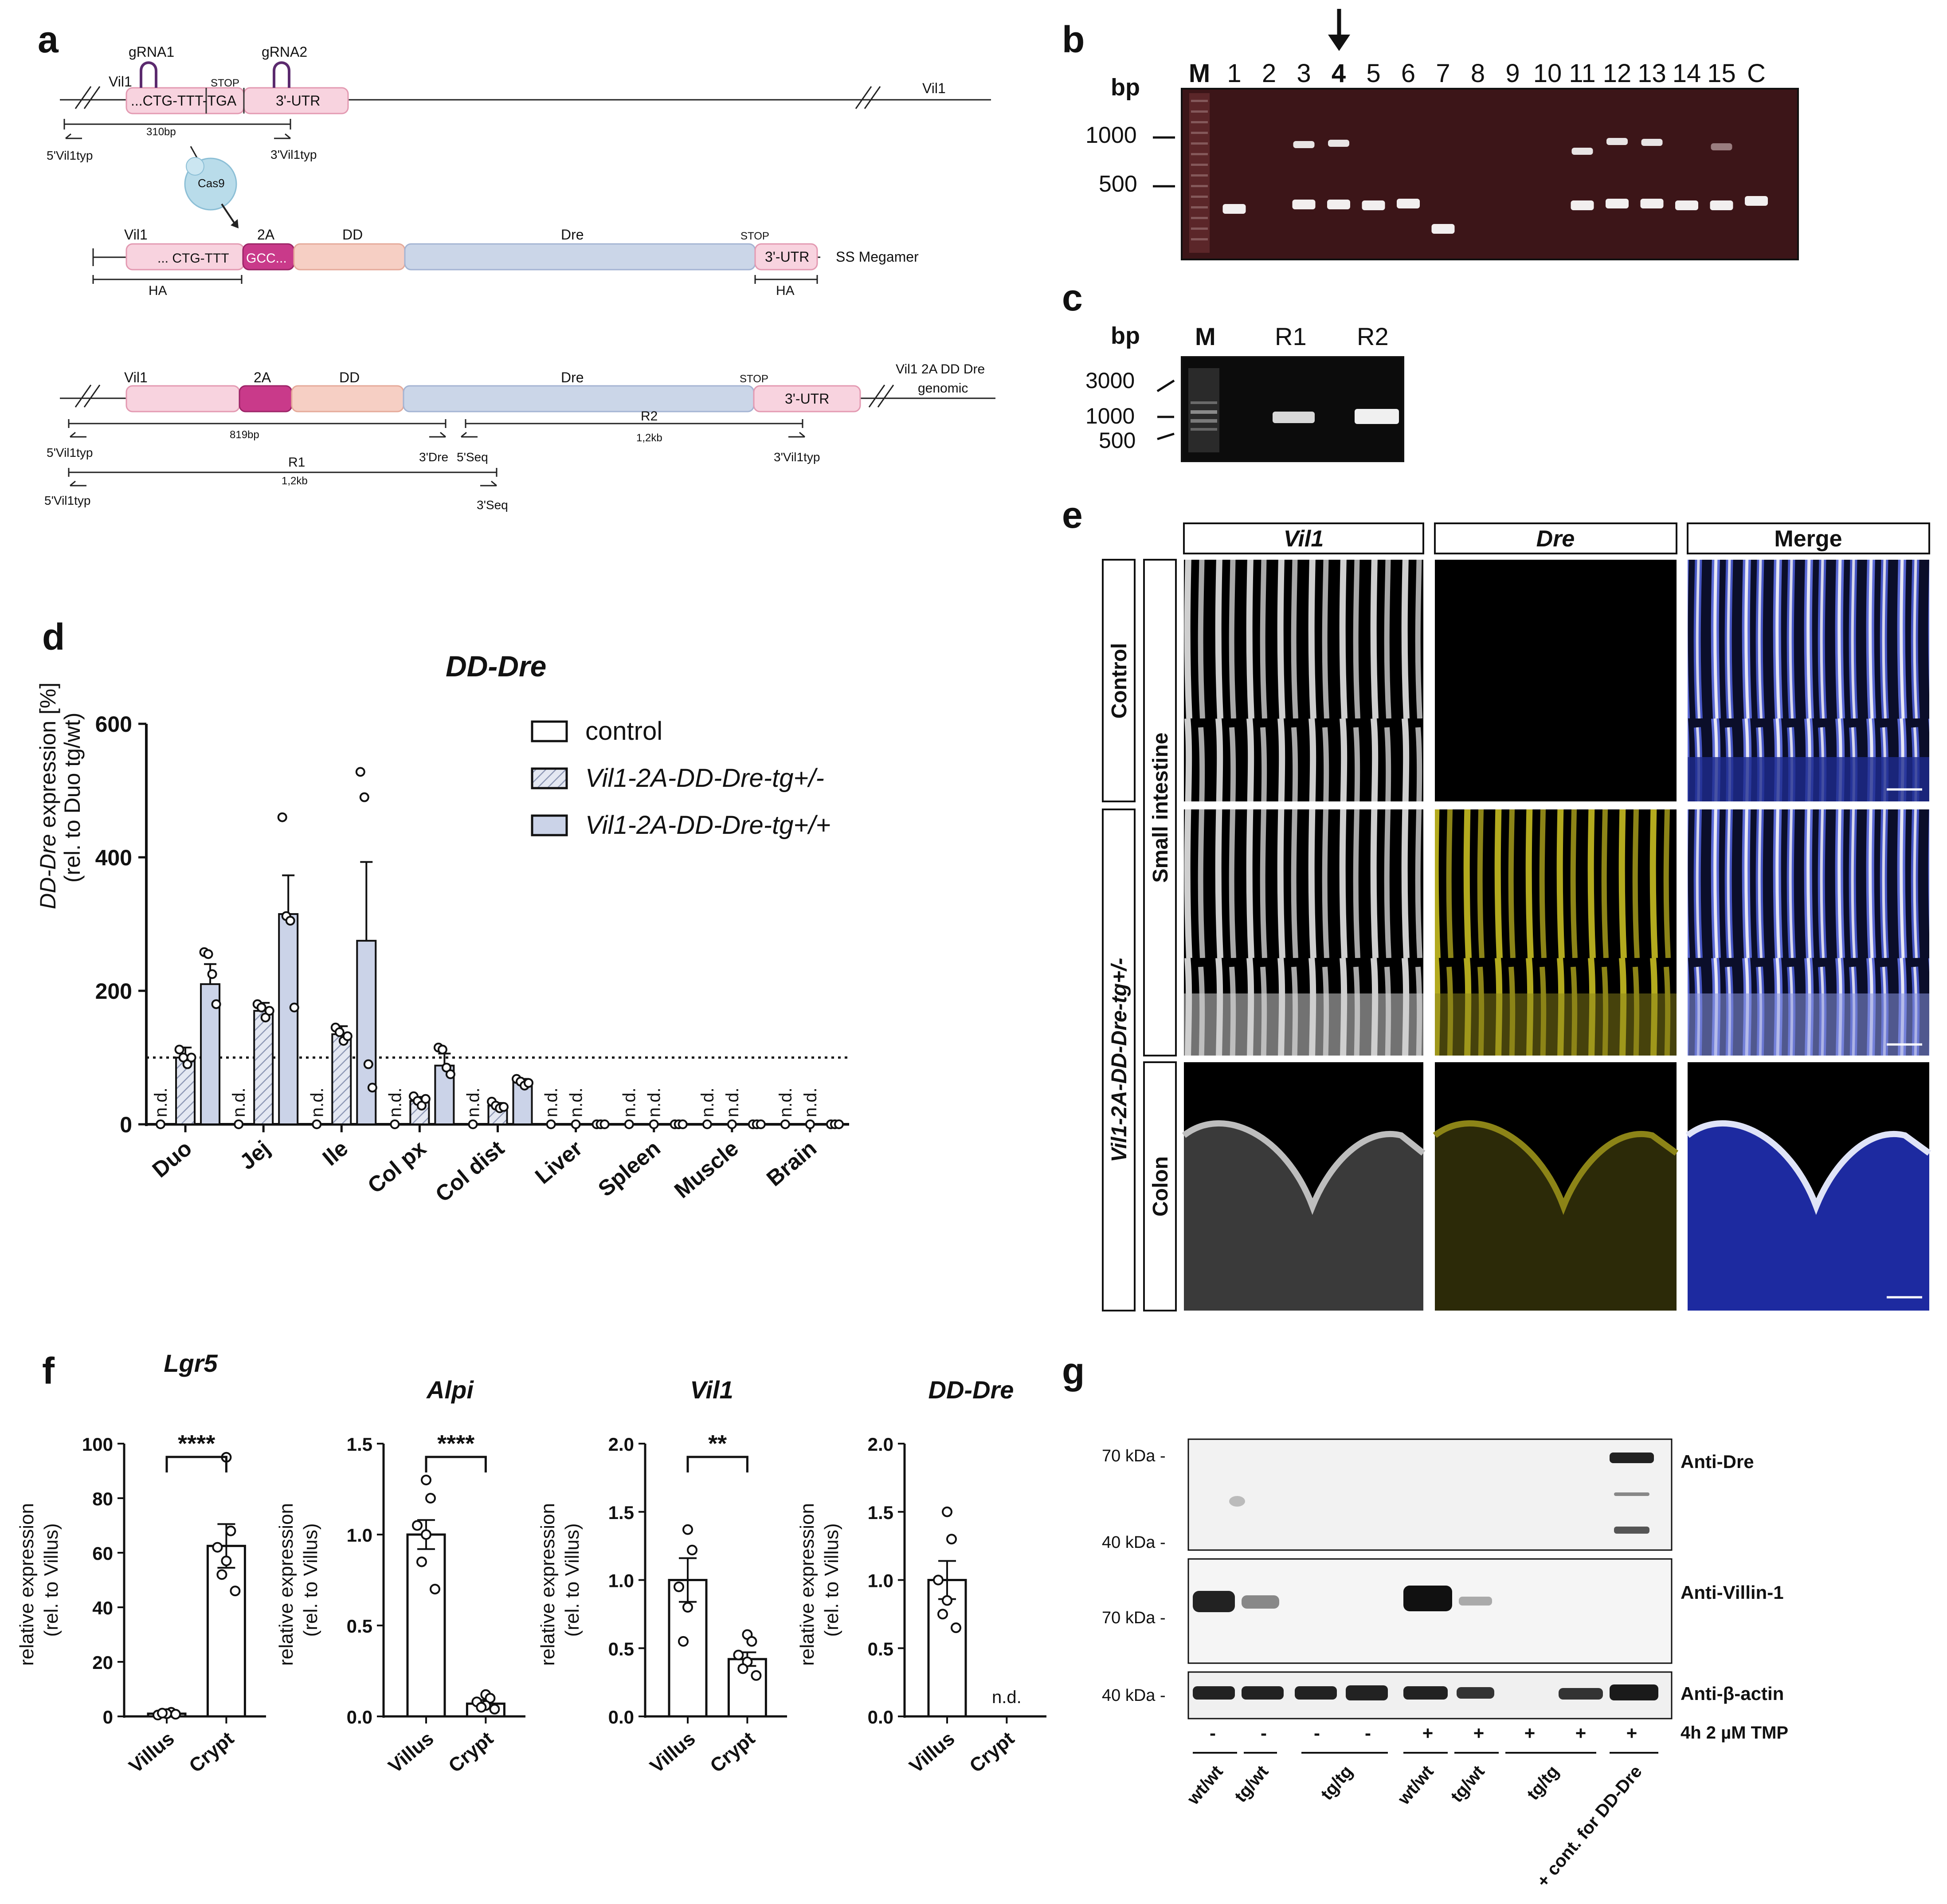  I want to click on a-row3-r2: R2, so click(649, 417).